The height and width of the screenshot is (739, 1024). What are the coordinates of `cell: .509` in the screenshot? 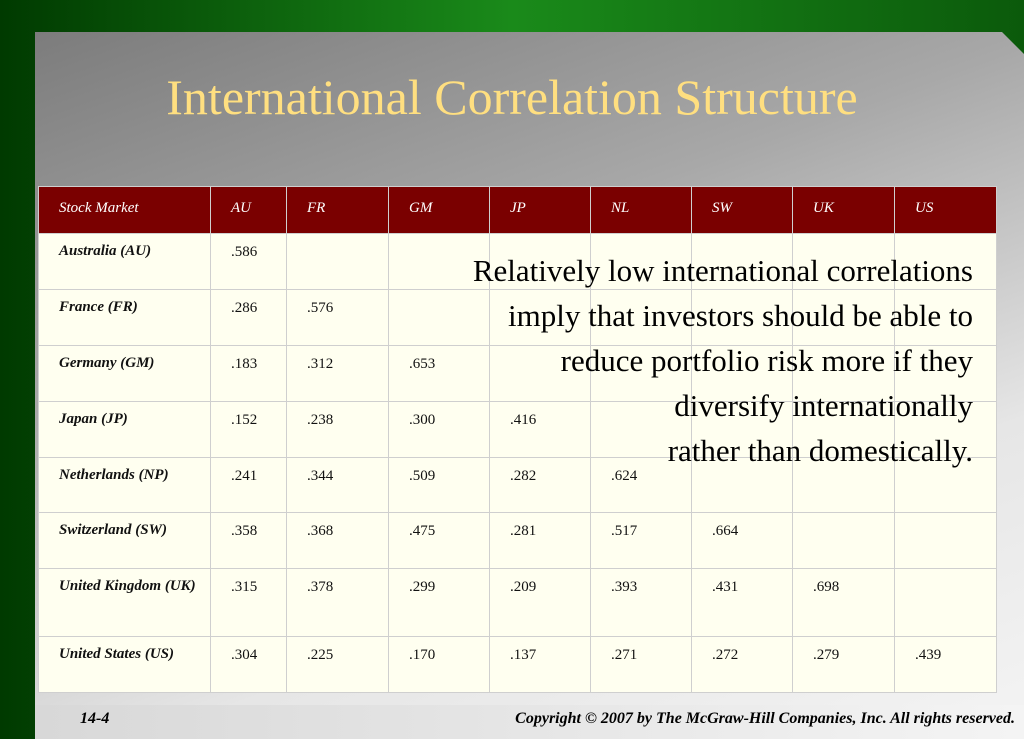 It's located at (439, 485).